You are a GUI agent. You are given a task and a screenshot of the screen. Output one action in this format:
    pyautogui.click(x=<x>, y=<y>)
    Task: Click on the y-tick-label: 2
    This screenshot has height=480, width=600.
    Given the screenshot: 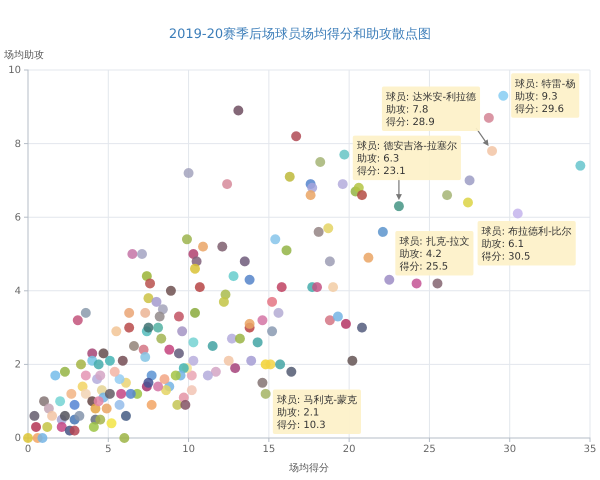 What is the action you would take?
    pyautogui.click(x=17, y=365)
    